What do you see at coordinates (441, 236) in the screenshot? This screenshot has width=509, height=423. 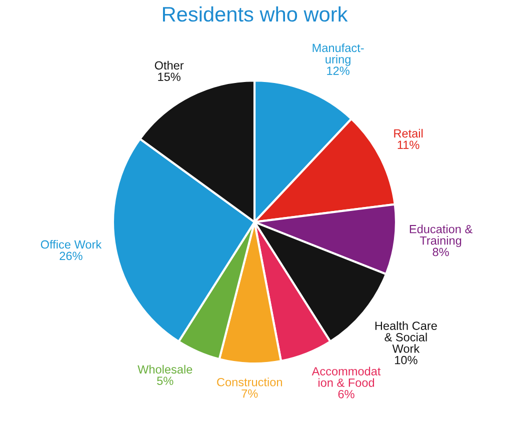 I see `slice-label: Education & Training` at bounding box center [441, 236].